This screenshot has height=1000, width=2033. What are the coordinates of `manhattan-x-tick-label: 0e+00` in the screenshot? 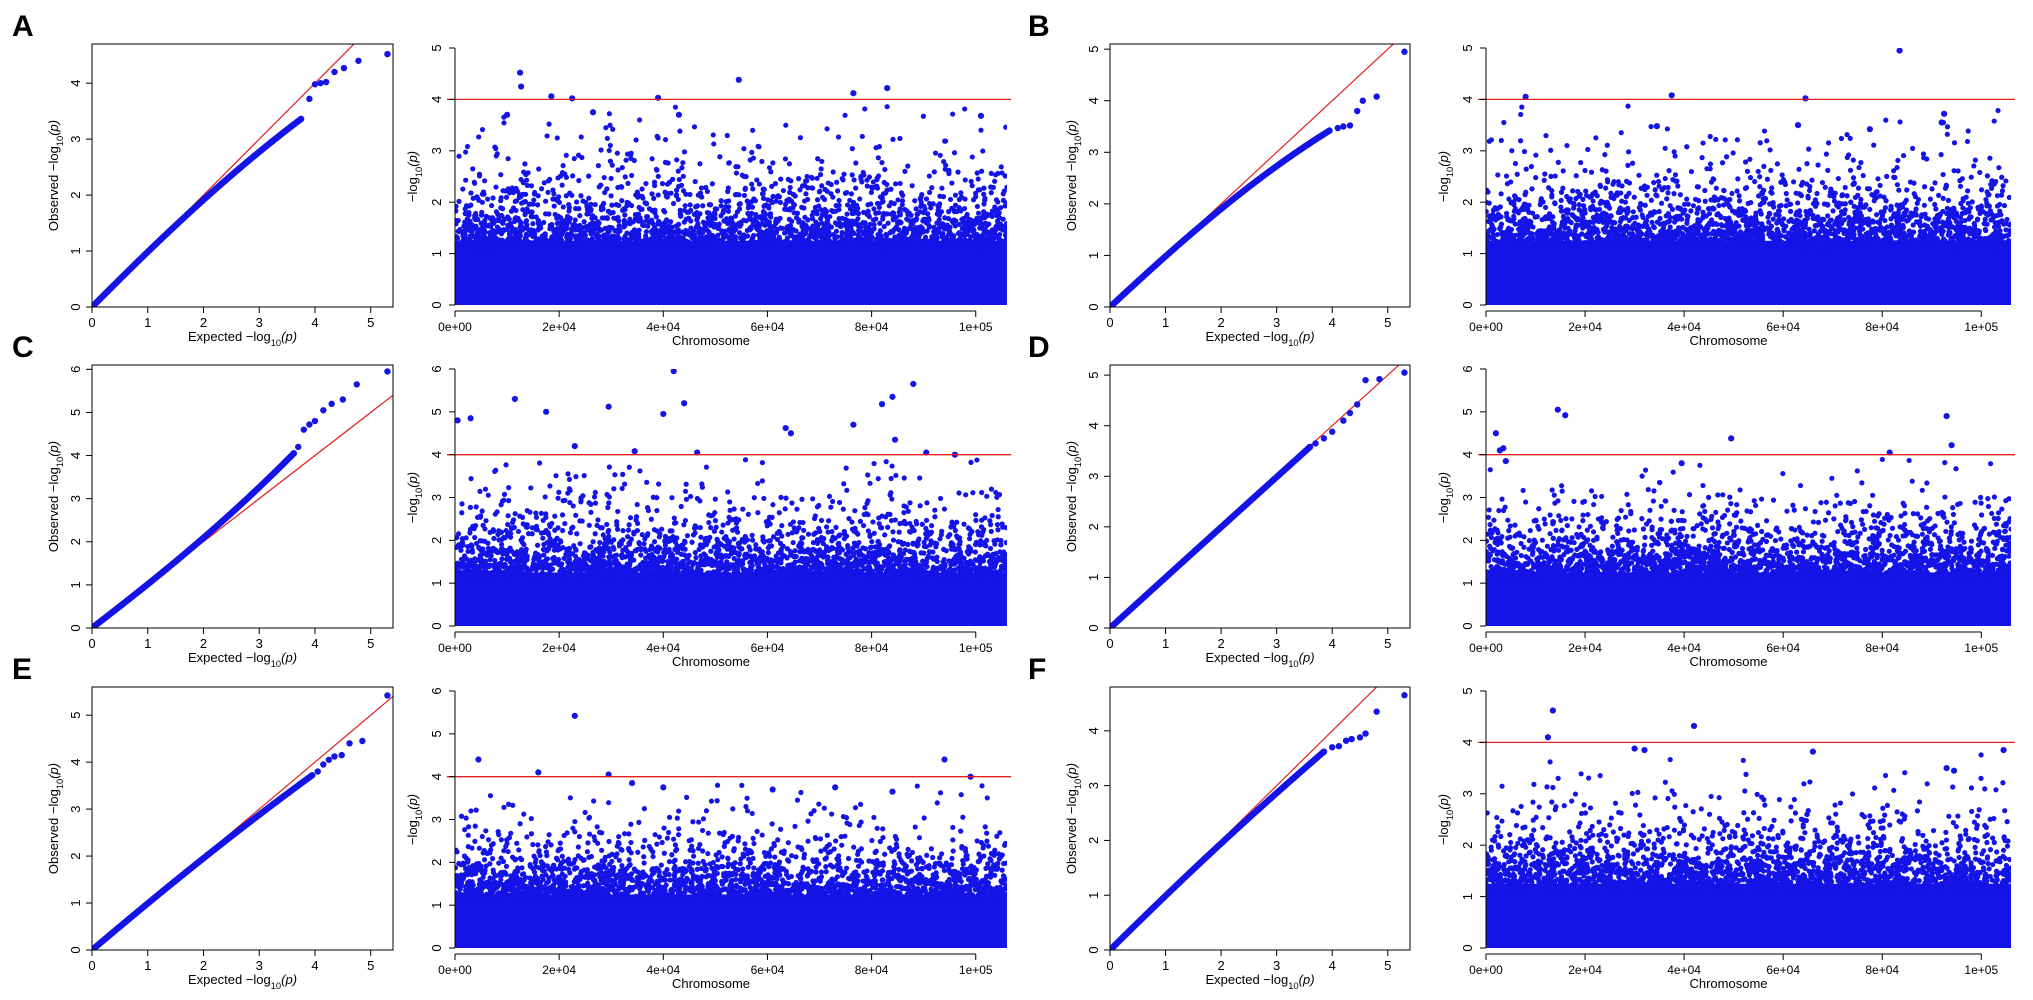 It's located at (455, 327).